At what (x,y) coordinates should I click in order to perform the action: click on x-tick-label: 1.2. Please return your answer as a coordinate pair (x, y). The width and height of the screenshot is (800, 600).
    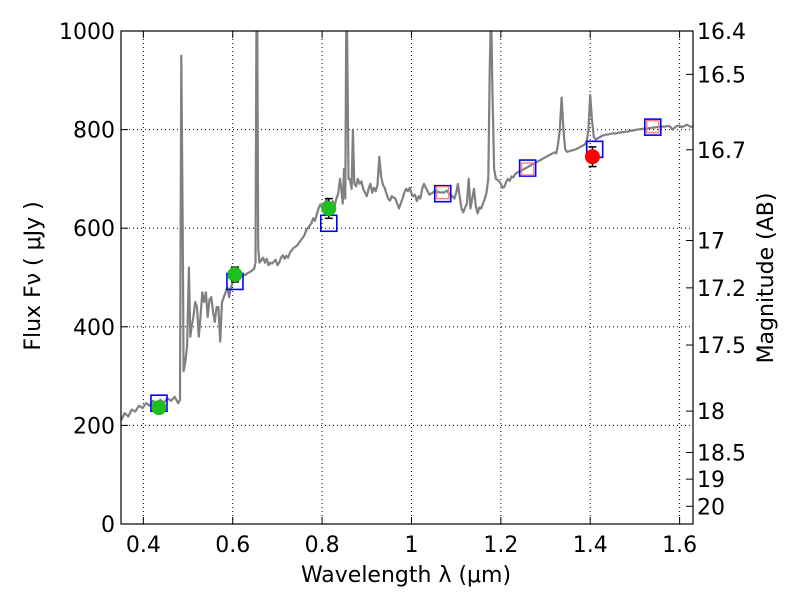
    Looking at the image, I should click on (500, 545).